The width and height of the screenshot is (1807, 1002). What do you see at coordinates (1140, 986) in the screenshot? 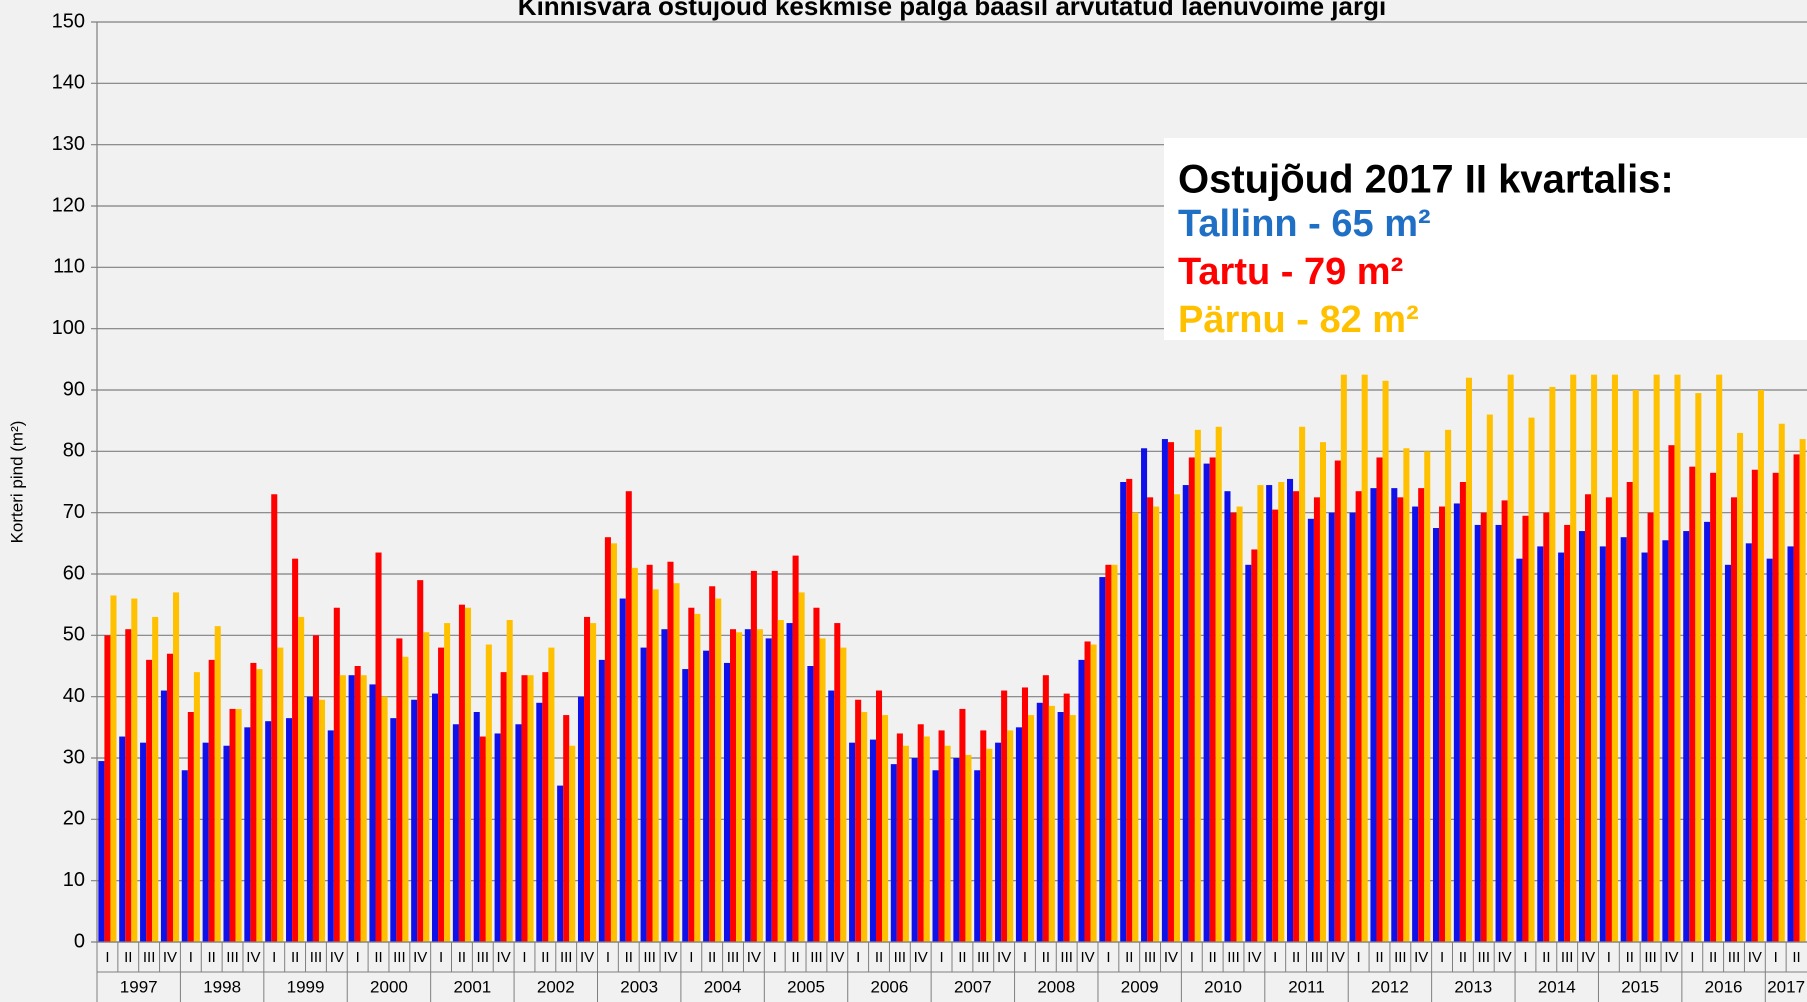
I see `year-label: 2009` at bounding box center [1140, 986].